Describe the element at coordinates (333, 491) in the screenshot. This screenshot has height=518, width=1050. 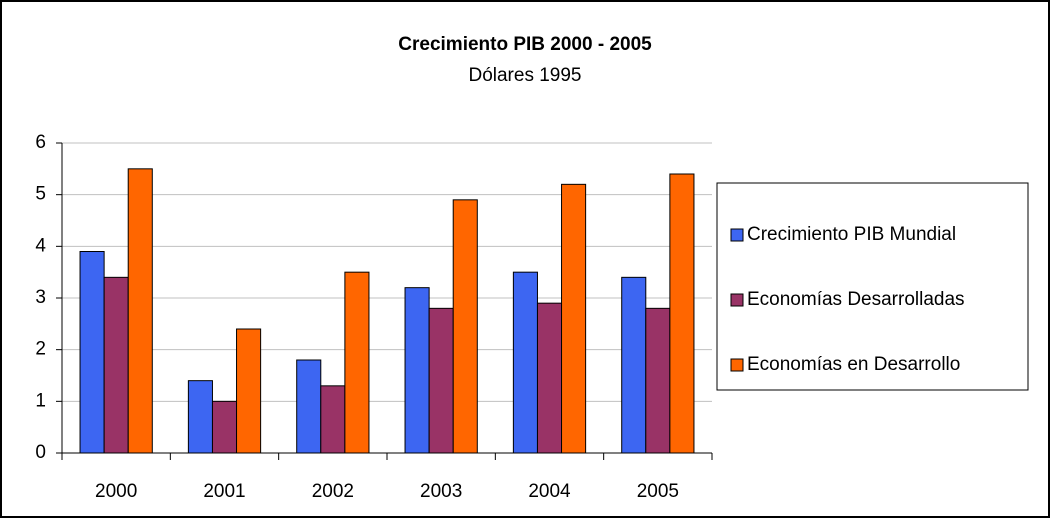
I see `x-tick-label: 2002` at that location.